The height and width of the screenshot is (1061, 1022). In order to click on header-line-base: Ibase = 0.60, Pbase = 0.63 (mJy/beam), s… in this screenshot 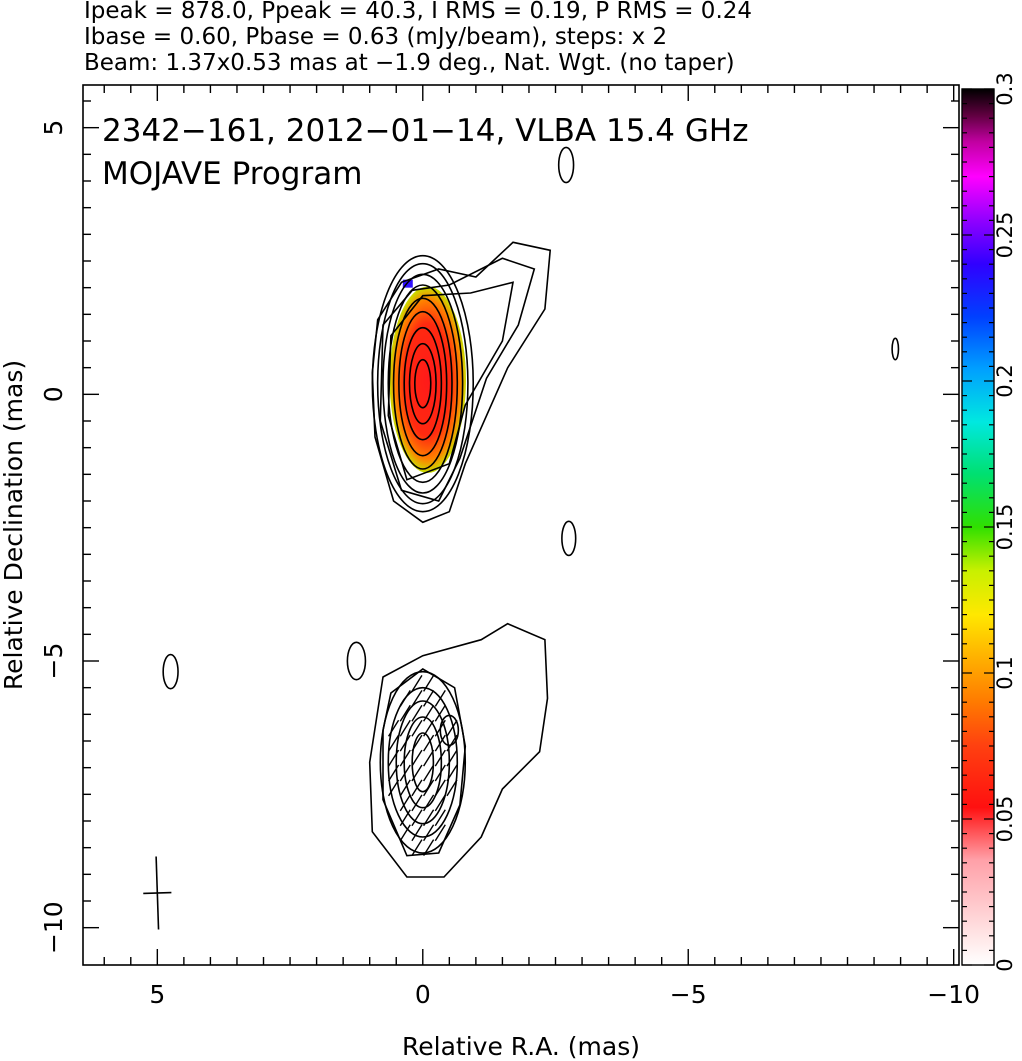, I will do `click(376, 37)`.